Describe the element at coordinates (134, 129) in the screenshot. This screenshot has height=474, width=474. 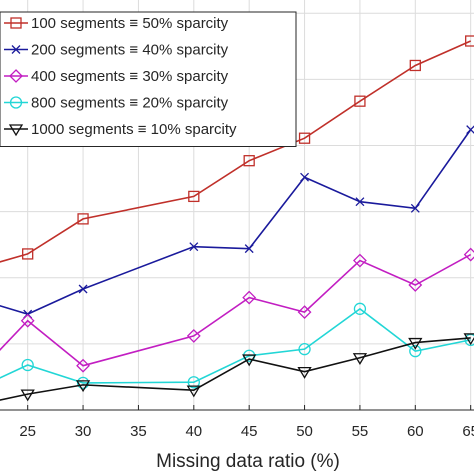
I see `legend-label: 1000 segments ≡ 10% sparcity` at that location.